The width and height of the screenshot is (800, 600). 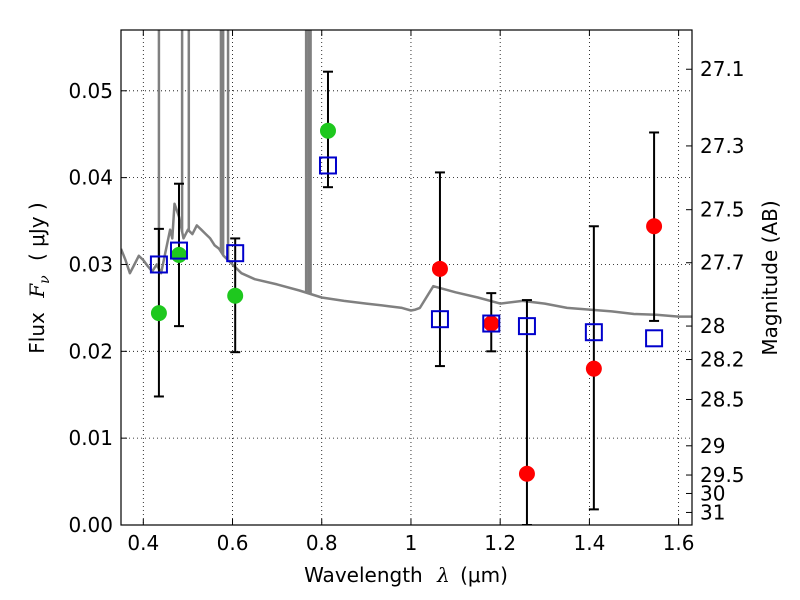 What do you see at coordinates (770, 277) in the screenshot?
I see `y2-axis-title: Magnitude (AB)` at bounding box center [770, 277].